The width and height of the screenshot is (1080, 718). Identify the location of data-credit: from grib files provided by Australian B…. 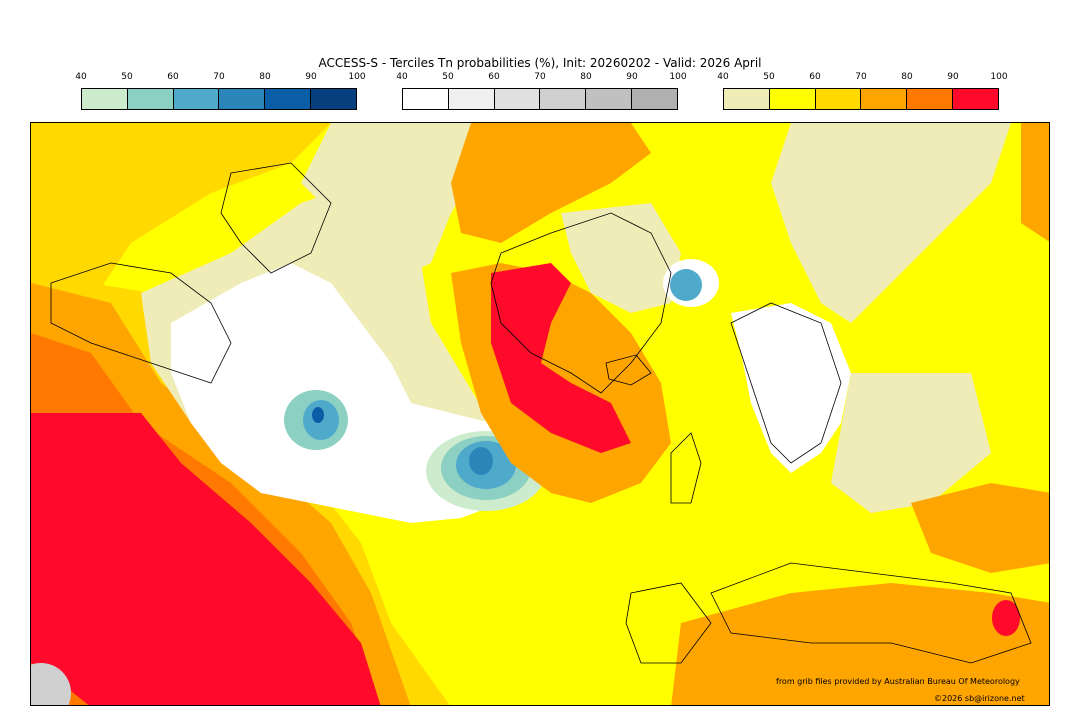
(898, 681).